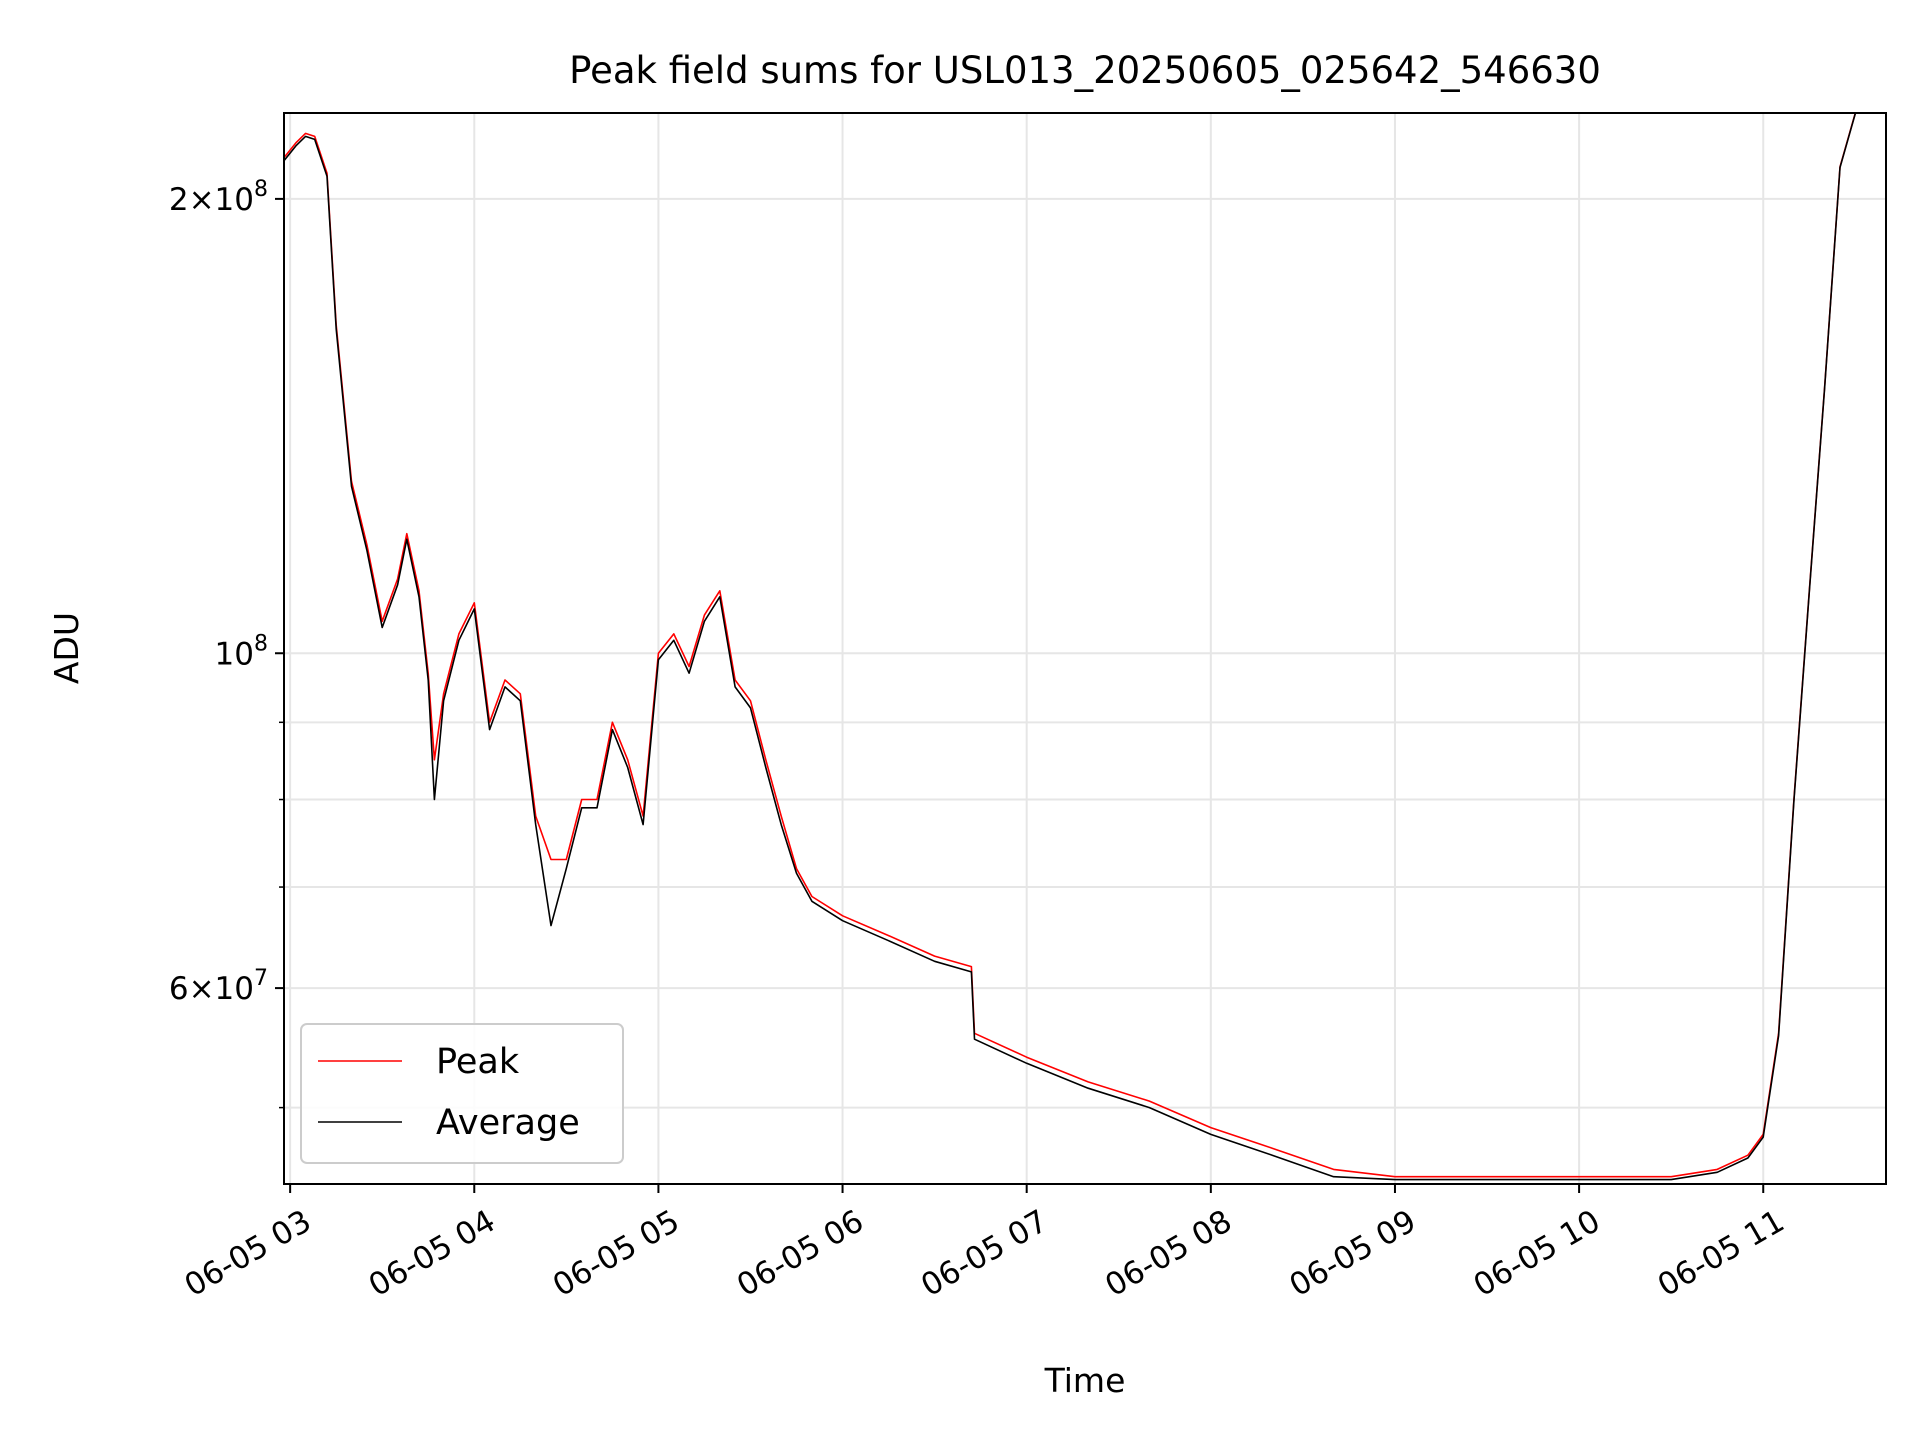 The image size is (1920, 1440). I want to click on y-axis-title: ADU, so click(66, 648).